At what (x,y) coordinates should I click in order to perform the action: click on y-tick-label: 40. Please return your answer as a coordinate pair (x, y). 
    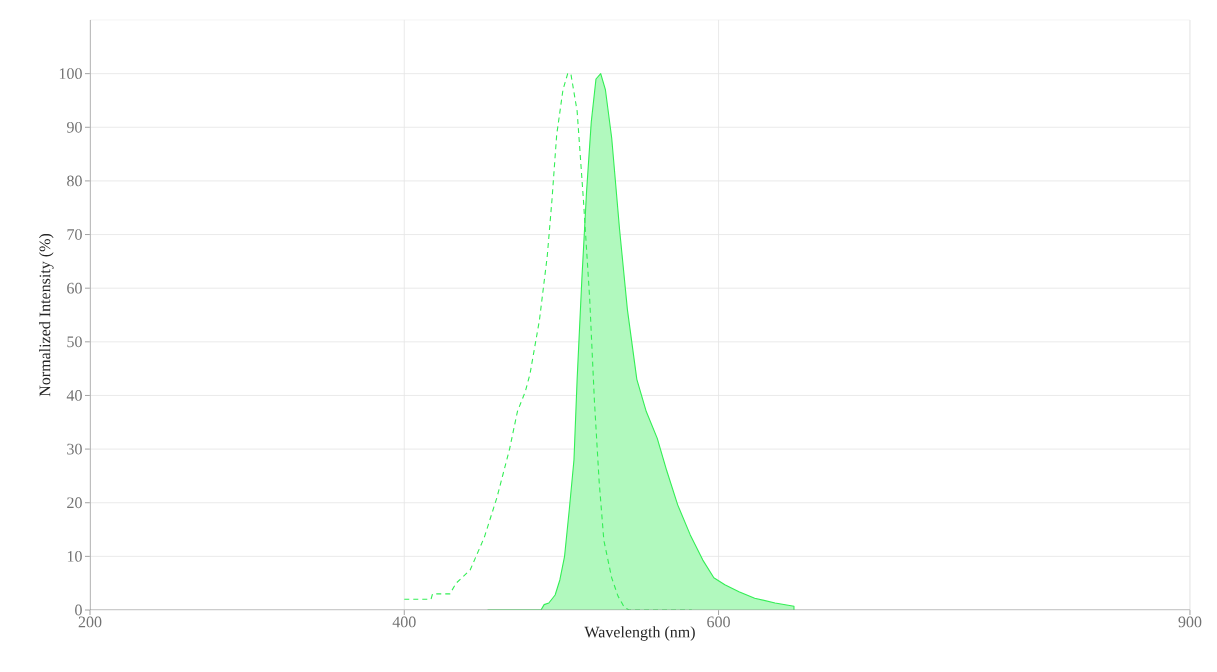
    Looking at the image, I should click on (74, 395).